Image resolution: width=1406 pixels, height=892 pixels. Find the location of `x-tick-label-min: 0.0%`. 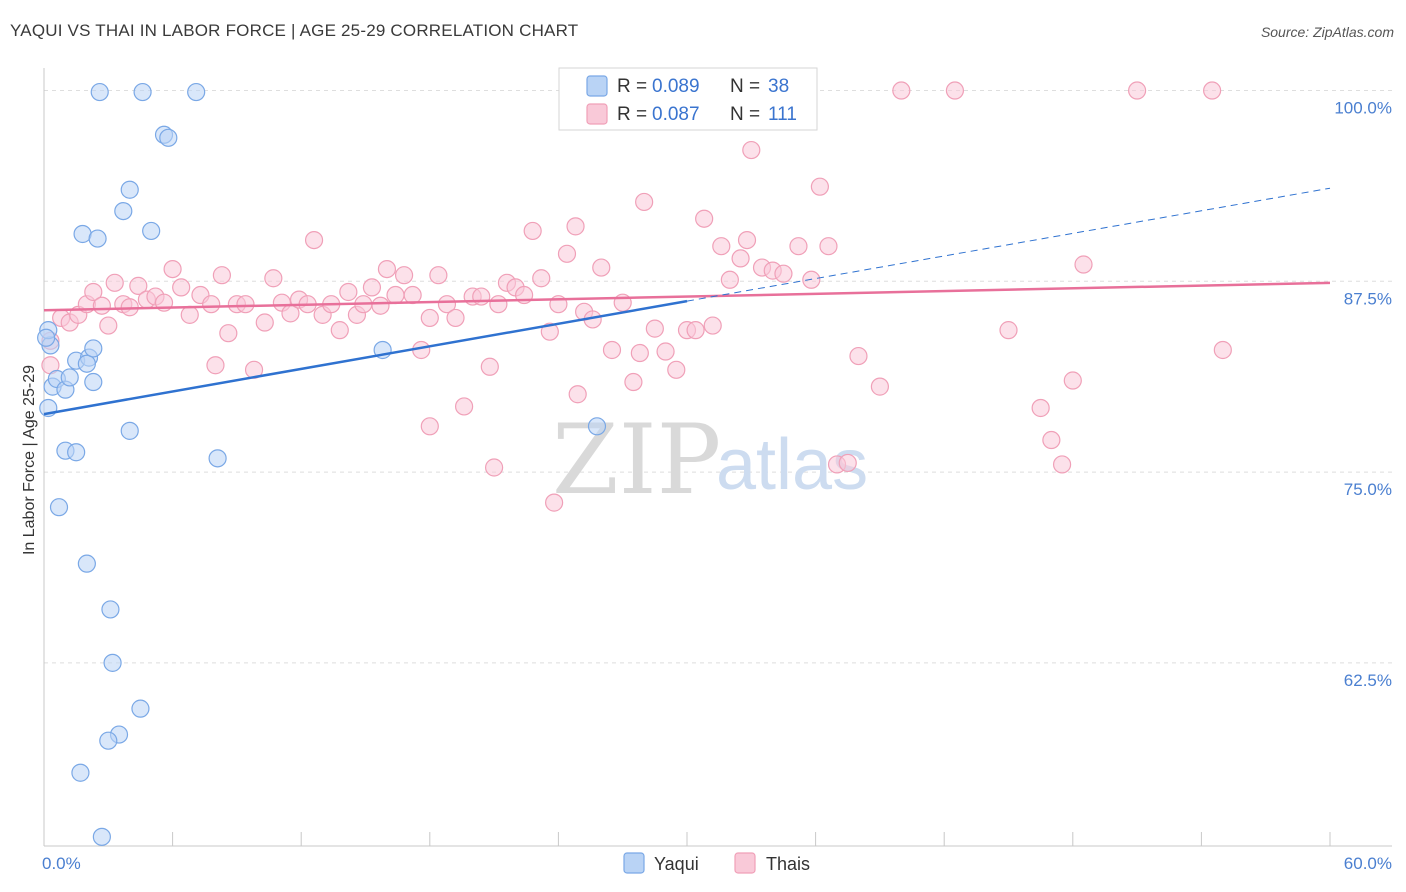

x-tick-label-min: 0.0% is located at coordinates (61, 863).